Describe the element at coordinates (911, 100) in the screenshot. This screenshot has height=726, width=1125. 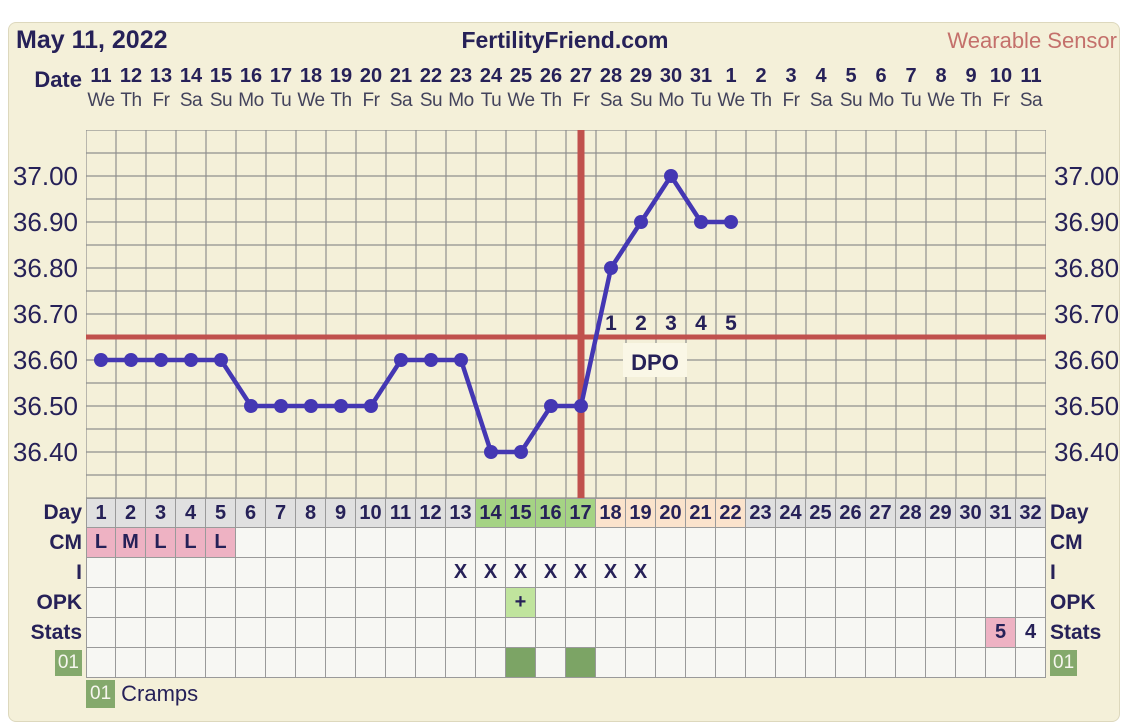
I see `weekday-label: Tu` at that location.